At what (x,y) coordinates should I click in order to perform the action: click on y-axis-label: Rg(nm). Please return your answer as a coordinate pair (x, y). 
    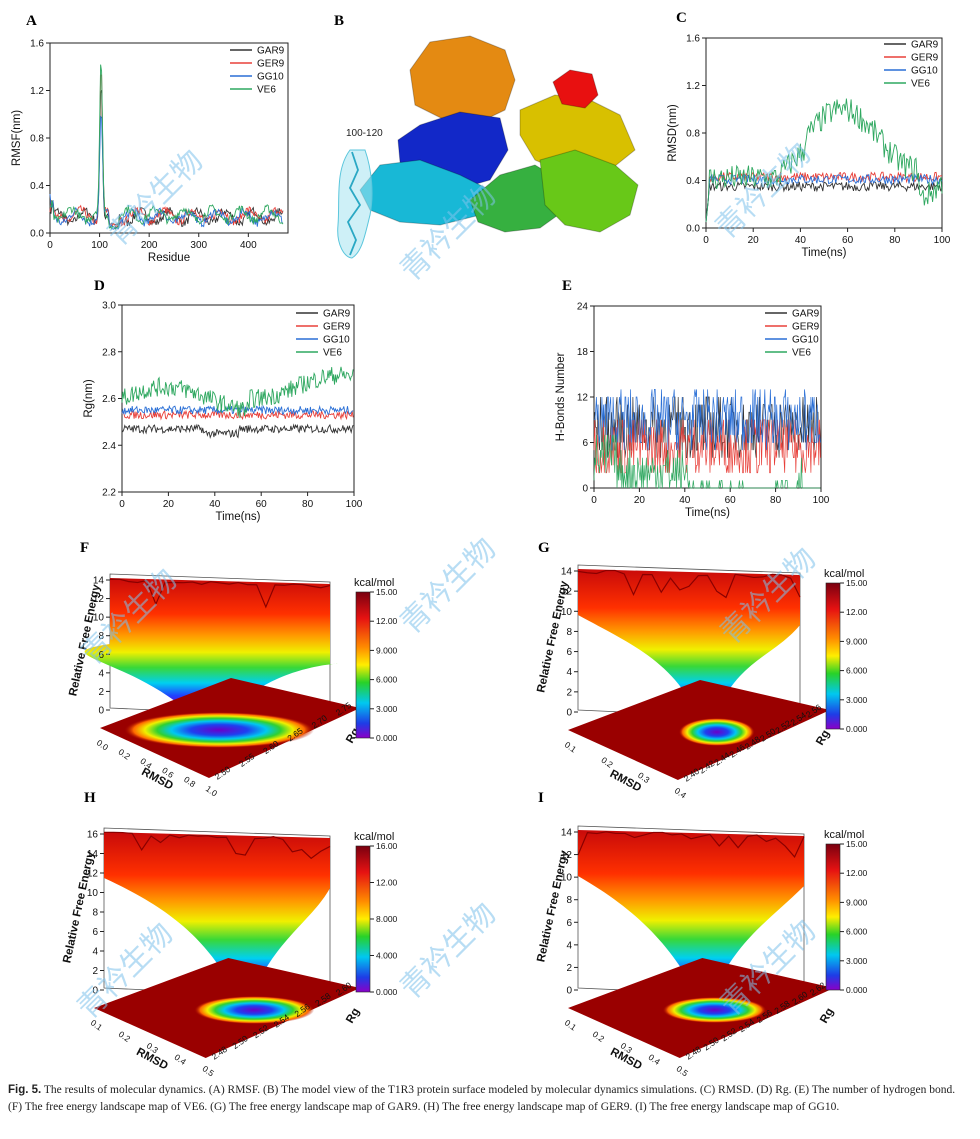
    Looking at the image, I should click on (89, 398).